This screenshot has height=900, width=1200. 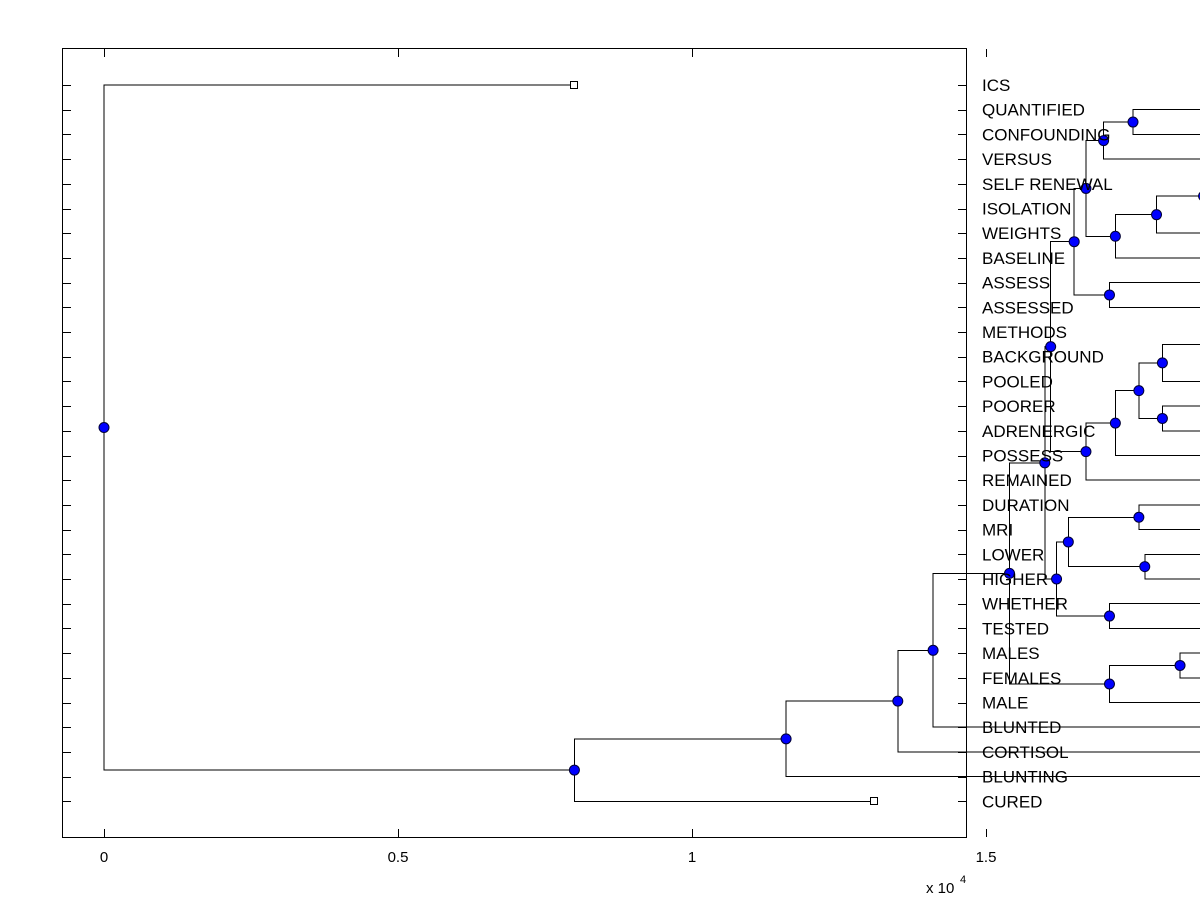 What do you see at coordinates (1021, 233) in the screenshot?
I see `leaf-label: WEIGHTS` at bounding box center [1021, 233].